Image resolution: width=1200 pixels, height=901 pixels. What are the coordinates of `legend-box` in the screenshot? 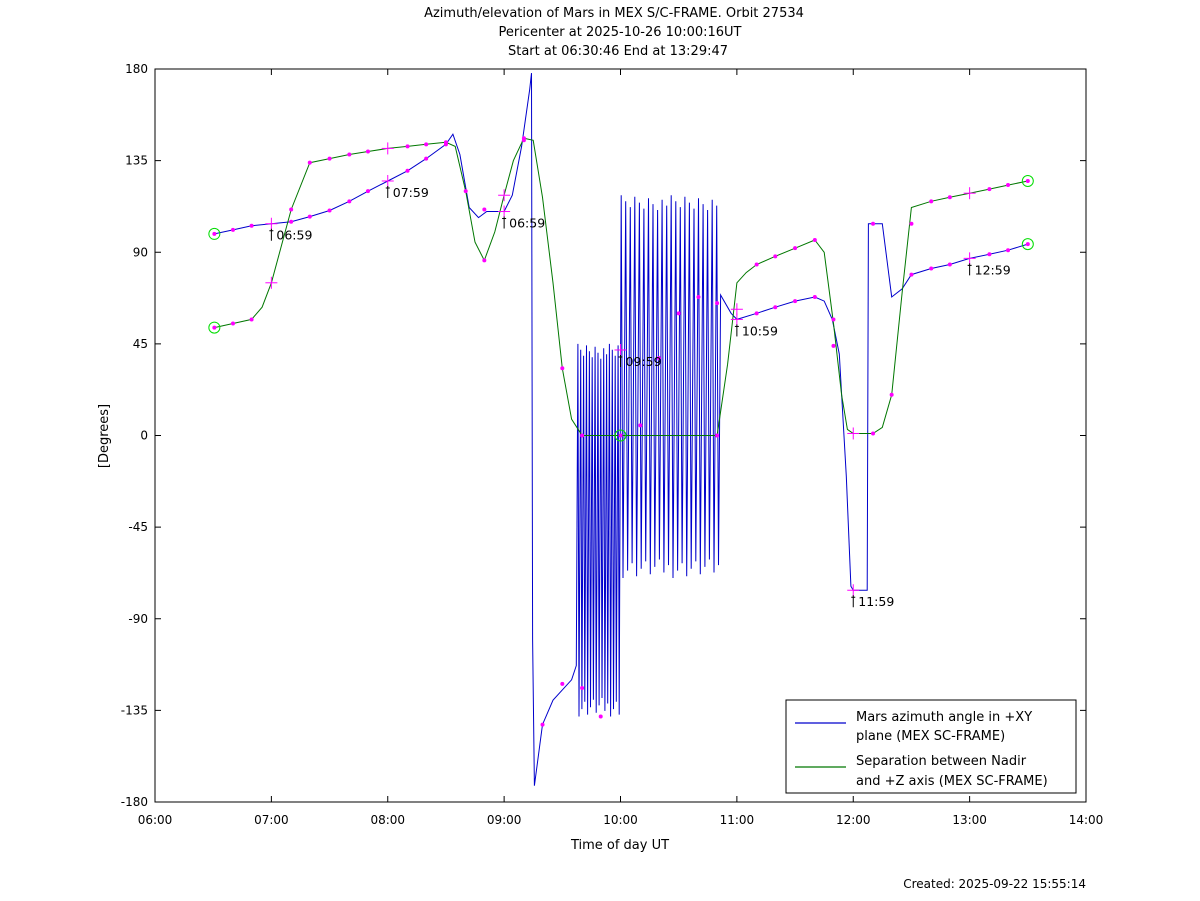 It's located at (931, 746).